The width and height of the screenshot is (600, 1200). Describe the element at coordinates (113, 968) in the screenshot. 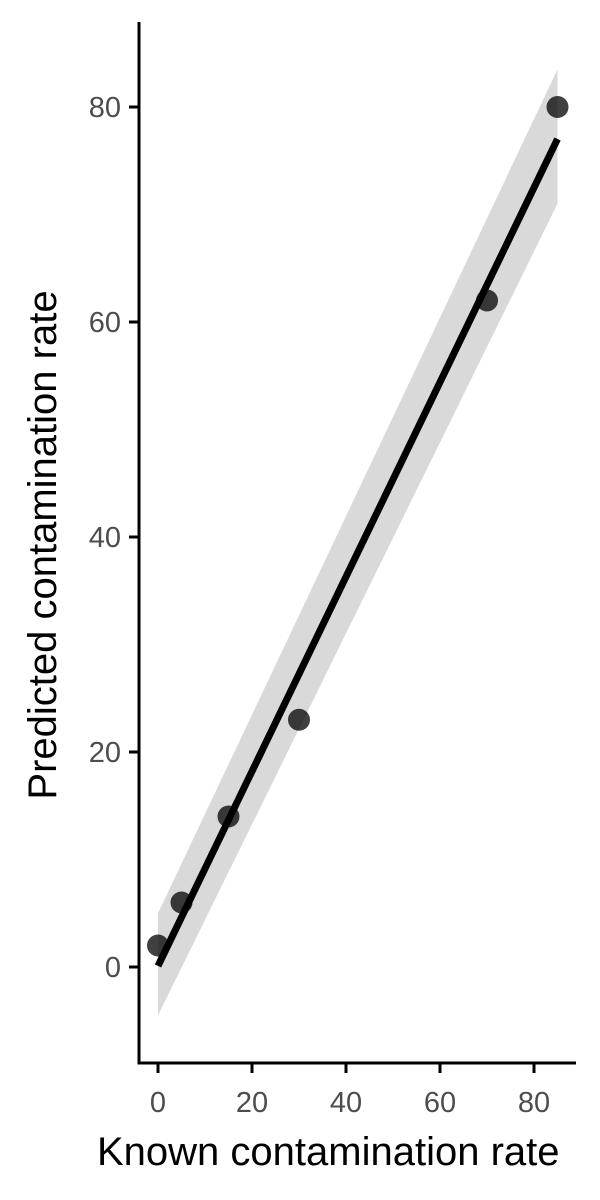

I see `y-tick-label: 0` at that location.